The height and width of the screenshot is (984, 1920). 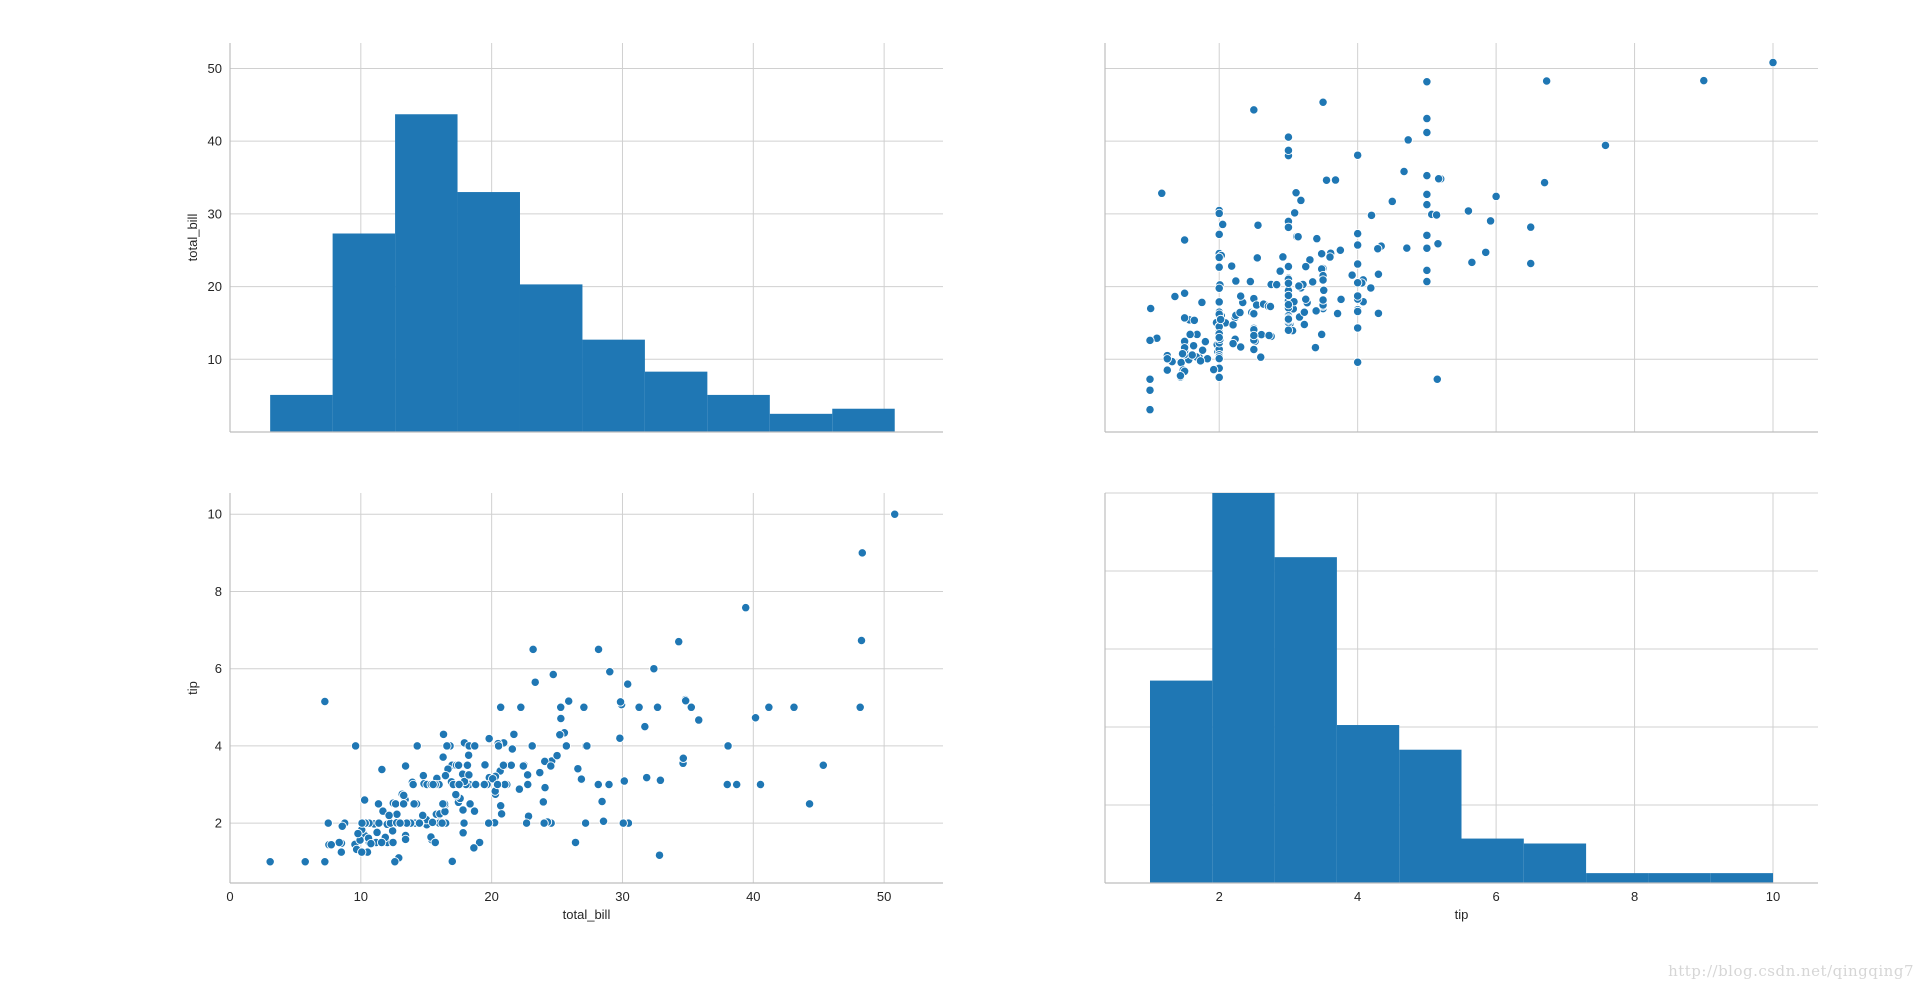 I want to click on y-tick-label: 4, so click(x=218, y=745).